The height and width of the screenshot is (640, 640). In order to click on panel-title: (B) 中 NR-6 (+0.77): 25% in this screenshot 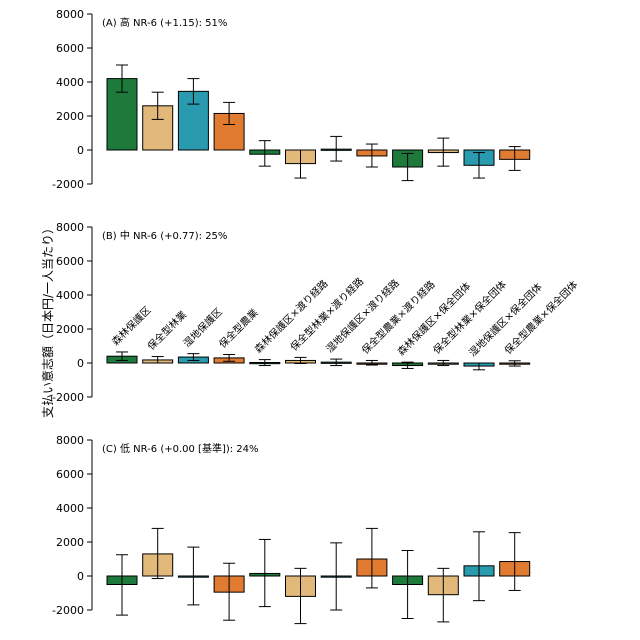, I will do `click(164, 235)`.